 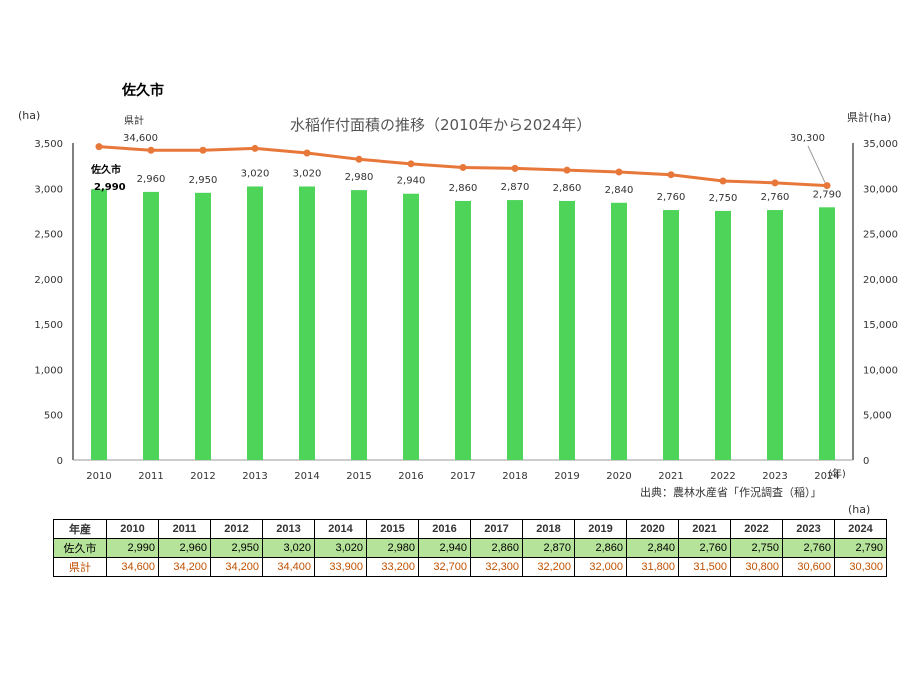 What do you see at coordinates (29, 115) in the screenshot?
I see `left-axis-unit: (ha)` at bounding box center [29, 115].